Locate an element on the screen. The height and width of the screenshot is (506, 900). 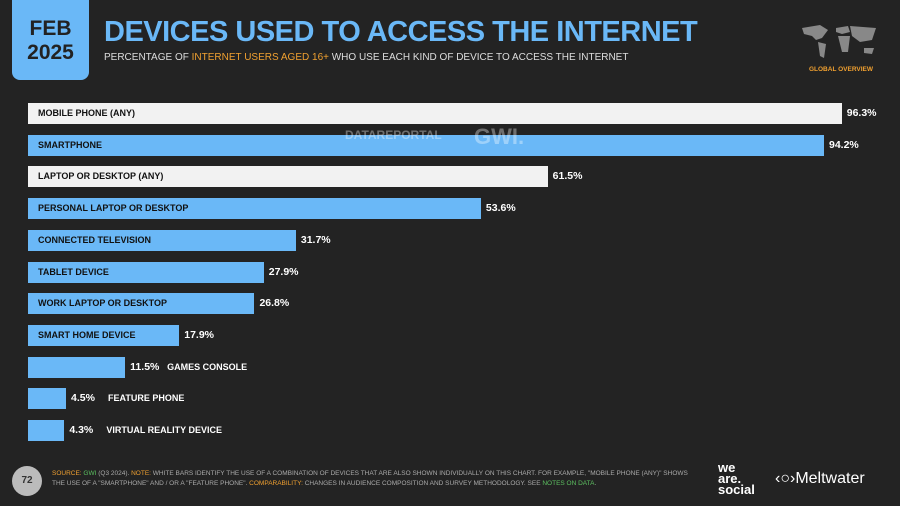
value-label: 17.9% is located at coordinates (199, 334).